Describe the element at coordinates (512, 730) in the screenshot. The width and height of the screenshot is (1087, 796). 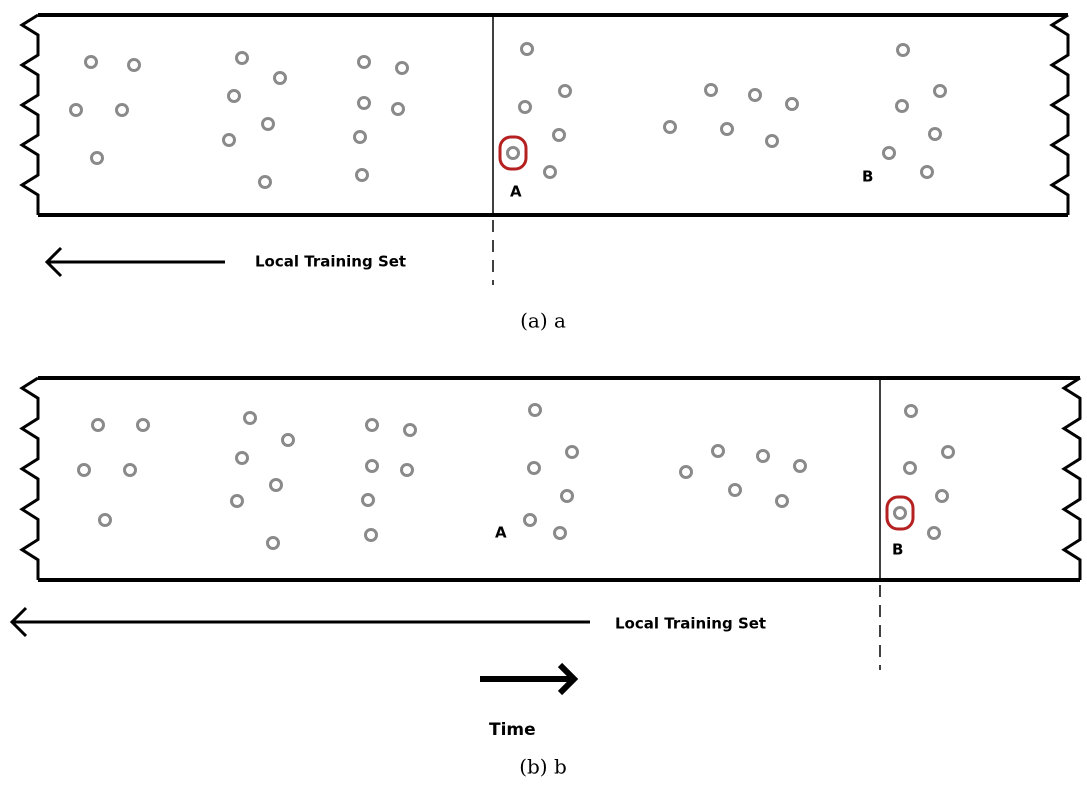
I see `time-label: Time` at that location.